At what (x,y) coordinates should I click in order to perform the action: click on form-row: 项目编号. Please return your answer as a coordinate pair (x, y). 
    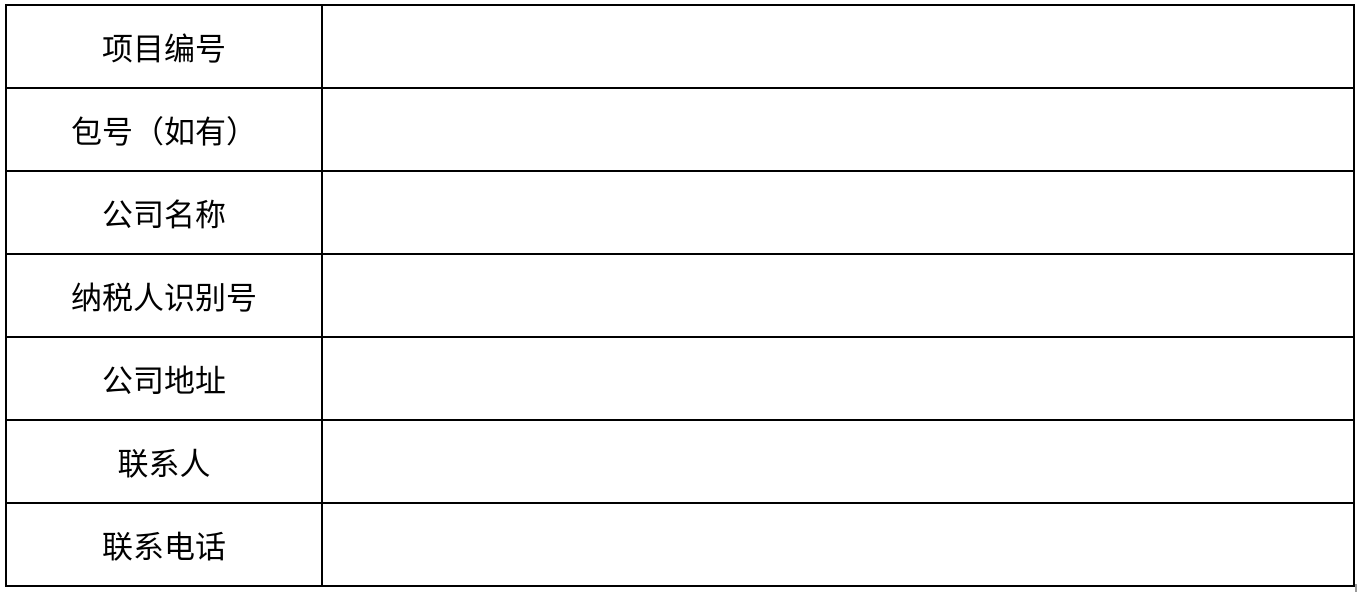
    Looking at the image, I should click on (680, 46).